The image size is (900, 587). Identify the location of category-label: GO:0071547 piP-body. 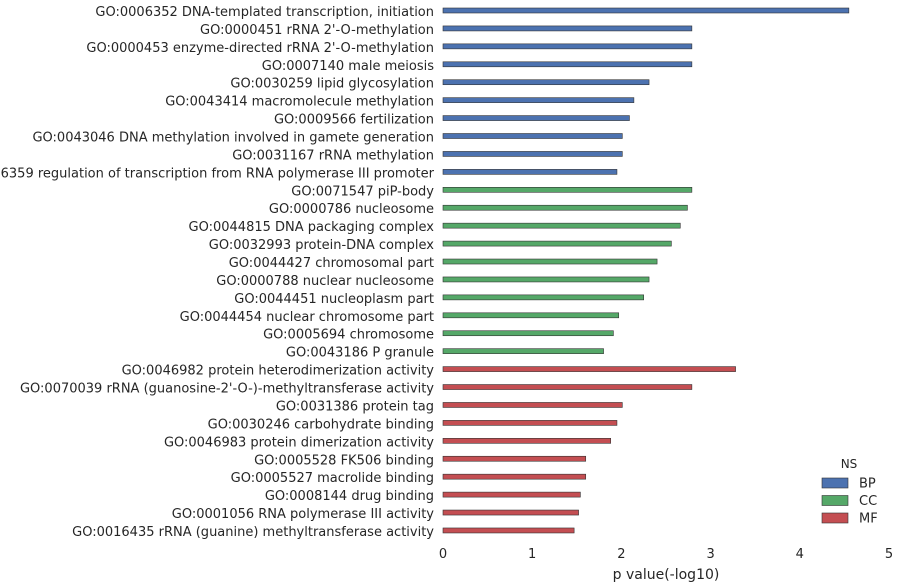
(362, 191).